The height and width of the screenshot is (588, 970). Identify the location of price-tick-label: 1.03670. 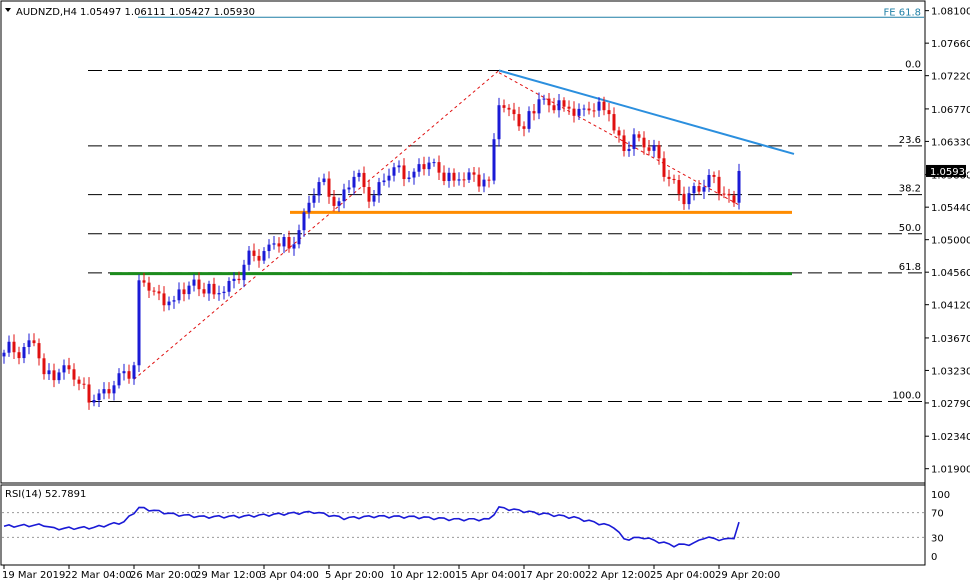
(950, 339).